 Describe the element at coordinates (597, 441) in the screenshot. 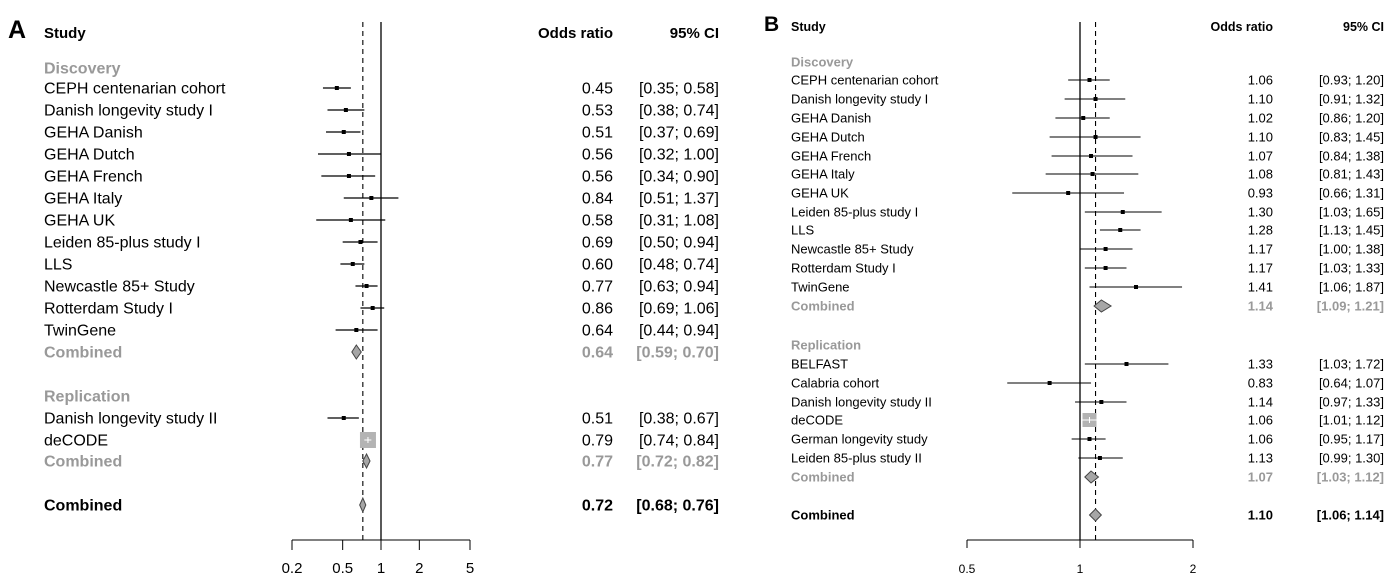

I see `odds-ratio-value: 0.79` at that location.